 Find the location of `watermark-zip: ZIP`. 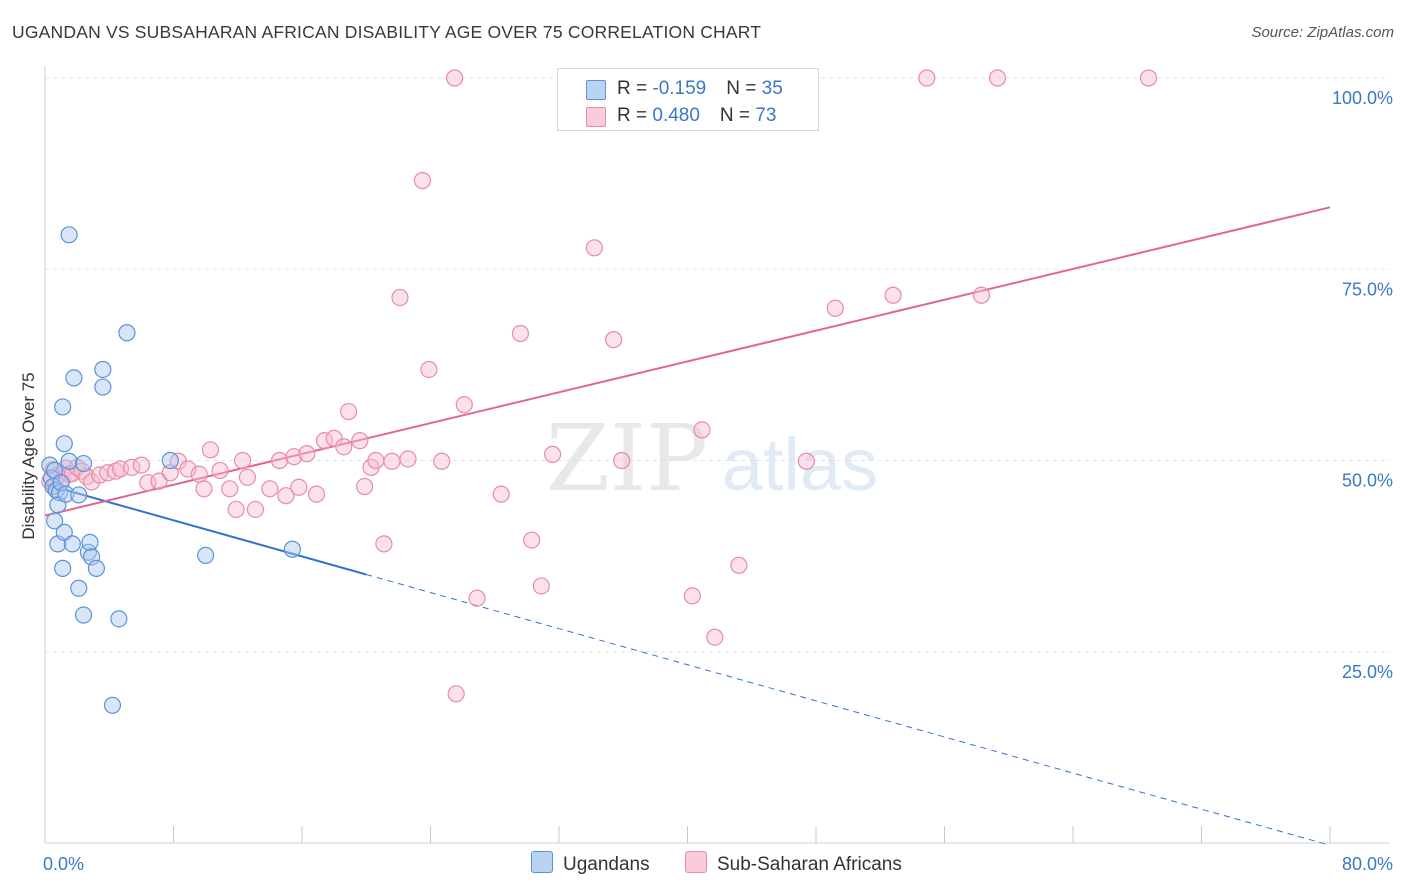

watermark-zip: ZIP is located at coordinates (627, 458).